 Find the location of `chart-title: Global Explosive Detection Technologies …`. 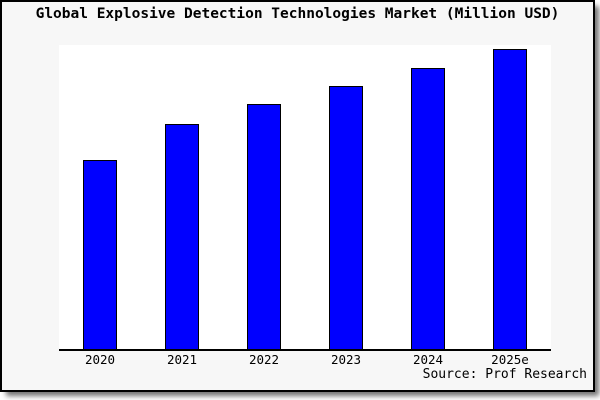

chart-title: Global Explosive Detection Technologies … is located at coordinates (297, 14).